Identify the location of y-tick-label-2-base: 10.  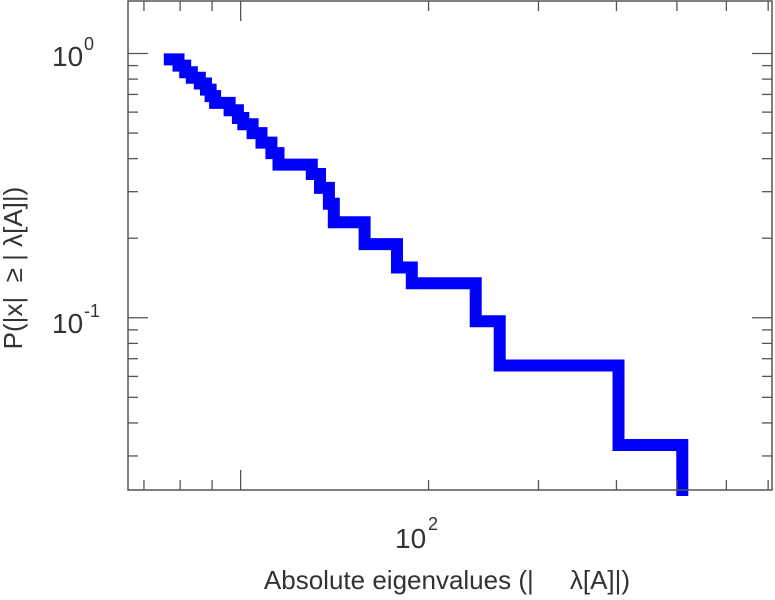
(67, 323).